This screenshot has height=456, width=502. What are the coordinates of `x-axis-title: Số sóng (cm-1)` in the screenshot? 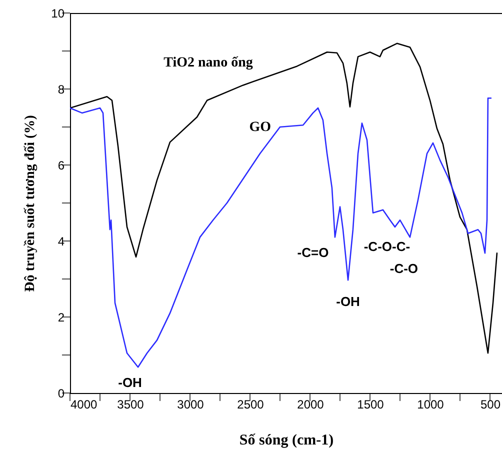 It's located at (286, 440).